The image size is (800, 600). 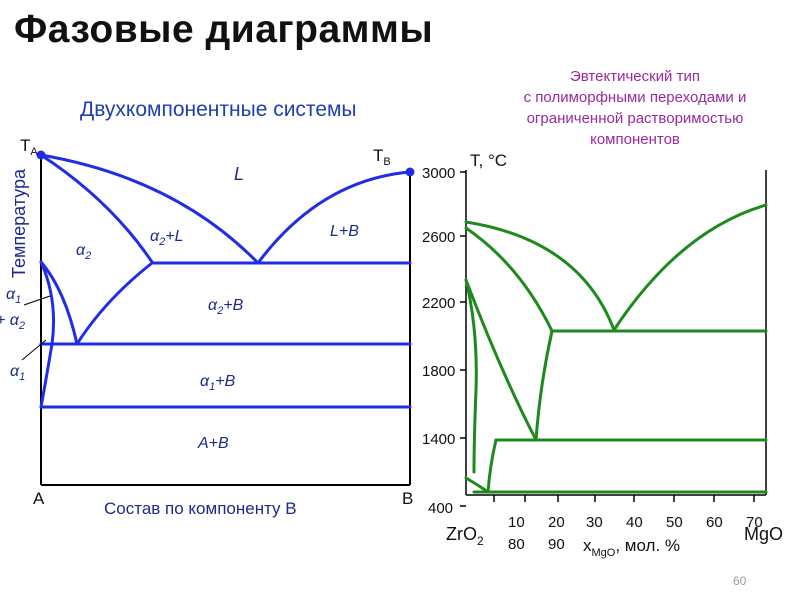 I want to click on cubic-left-boundary-green, so click(x=471, y=376).